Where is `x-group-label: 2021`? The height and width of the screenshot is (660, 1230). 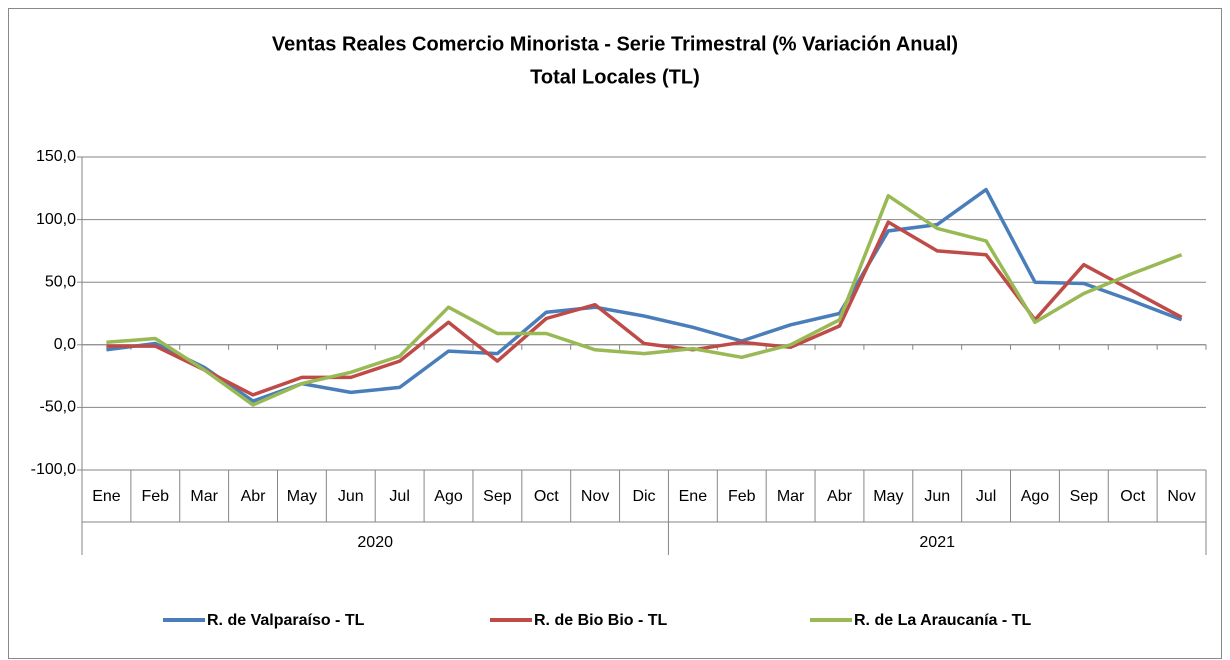 x-group-label: 2021 is located at coordinates (937, 542).